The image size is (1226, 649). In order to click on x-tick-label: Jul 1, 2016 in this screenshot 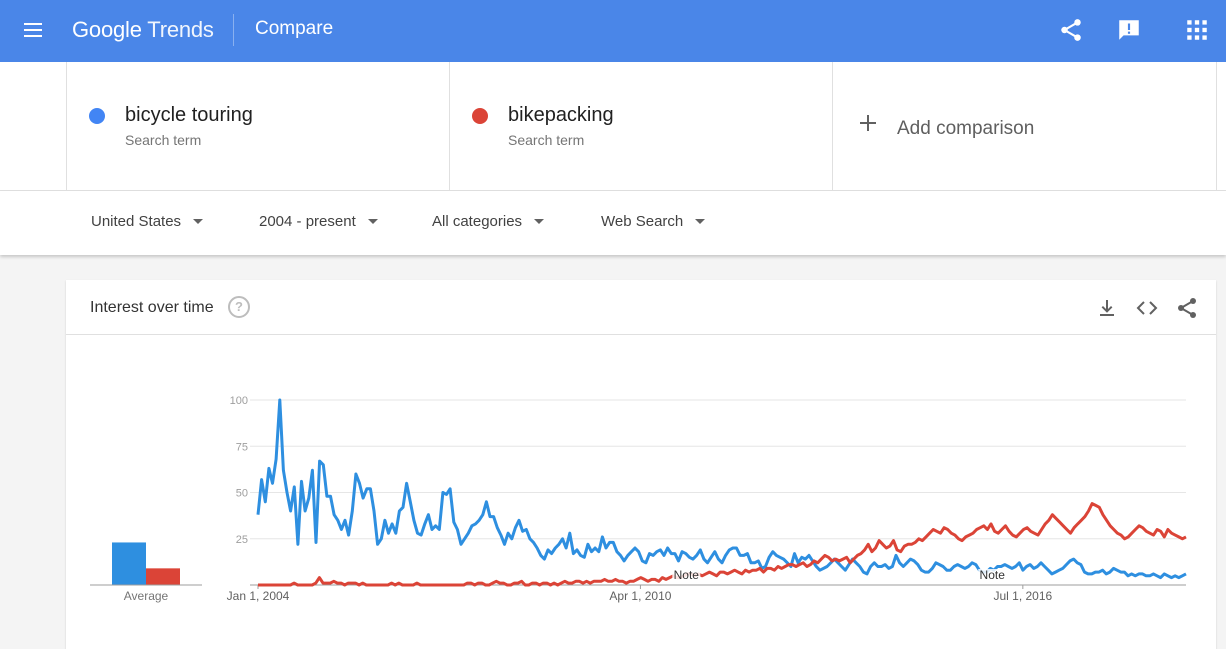, I will do `click(1022, 596)`.